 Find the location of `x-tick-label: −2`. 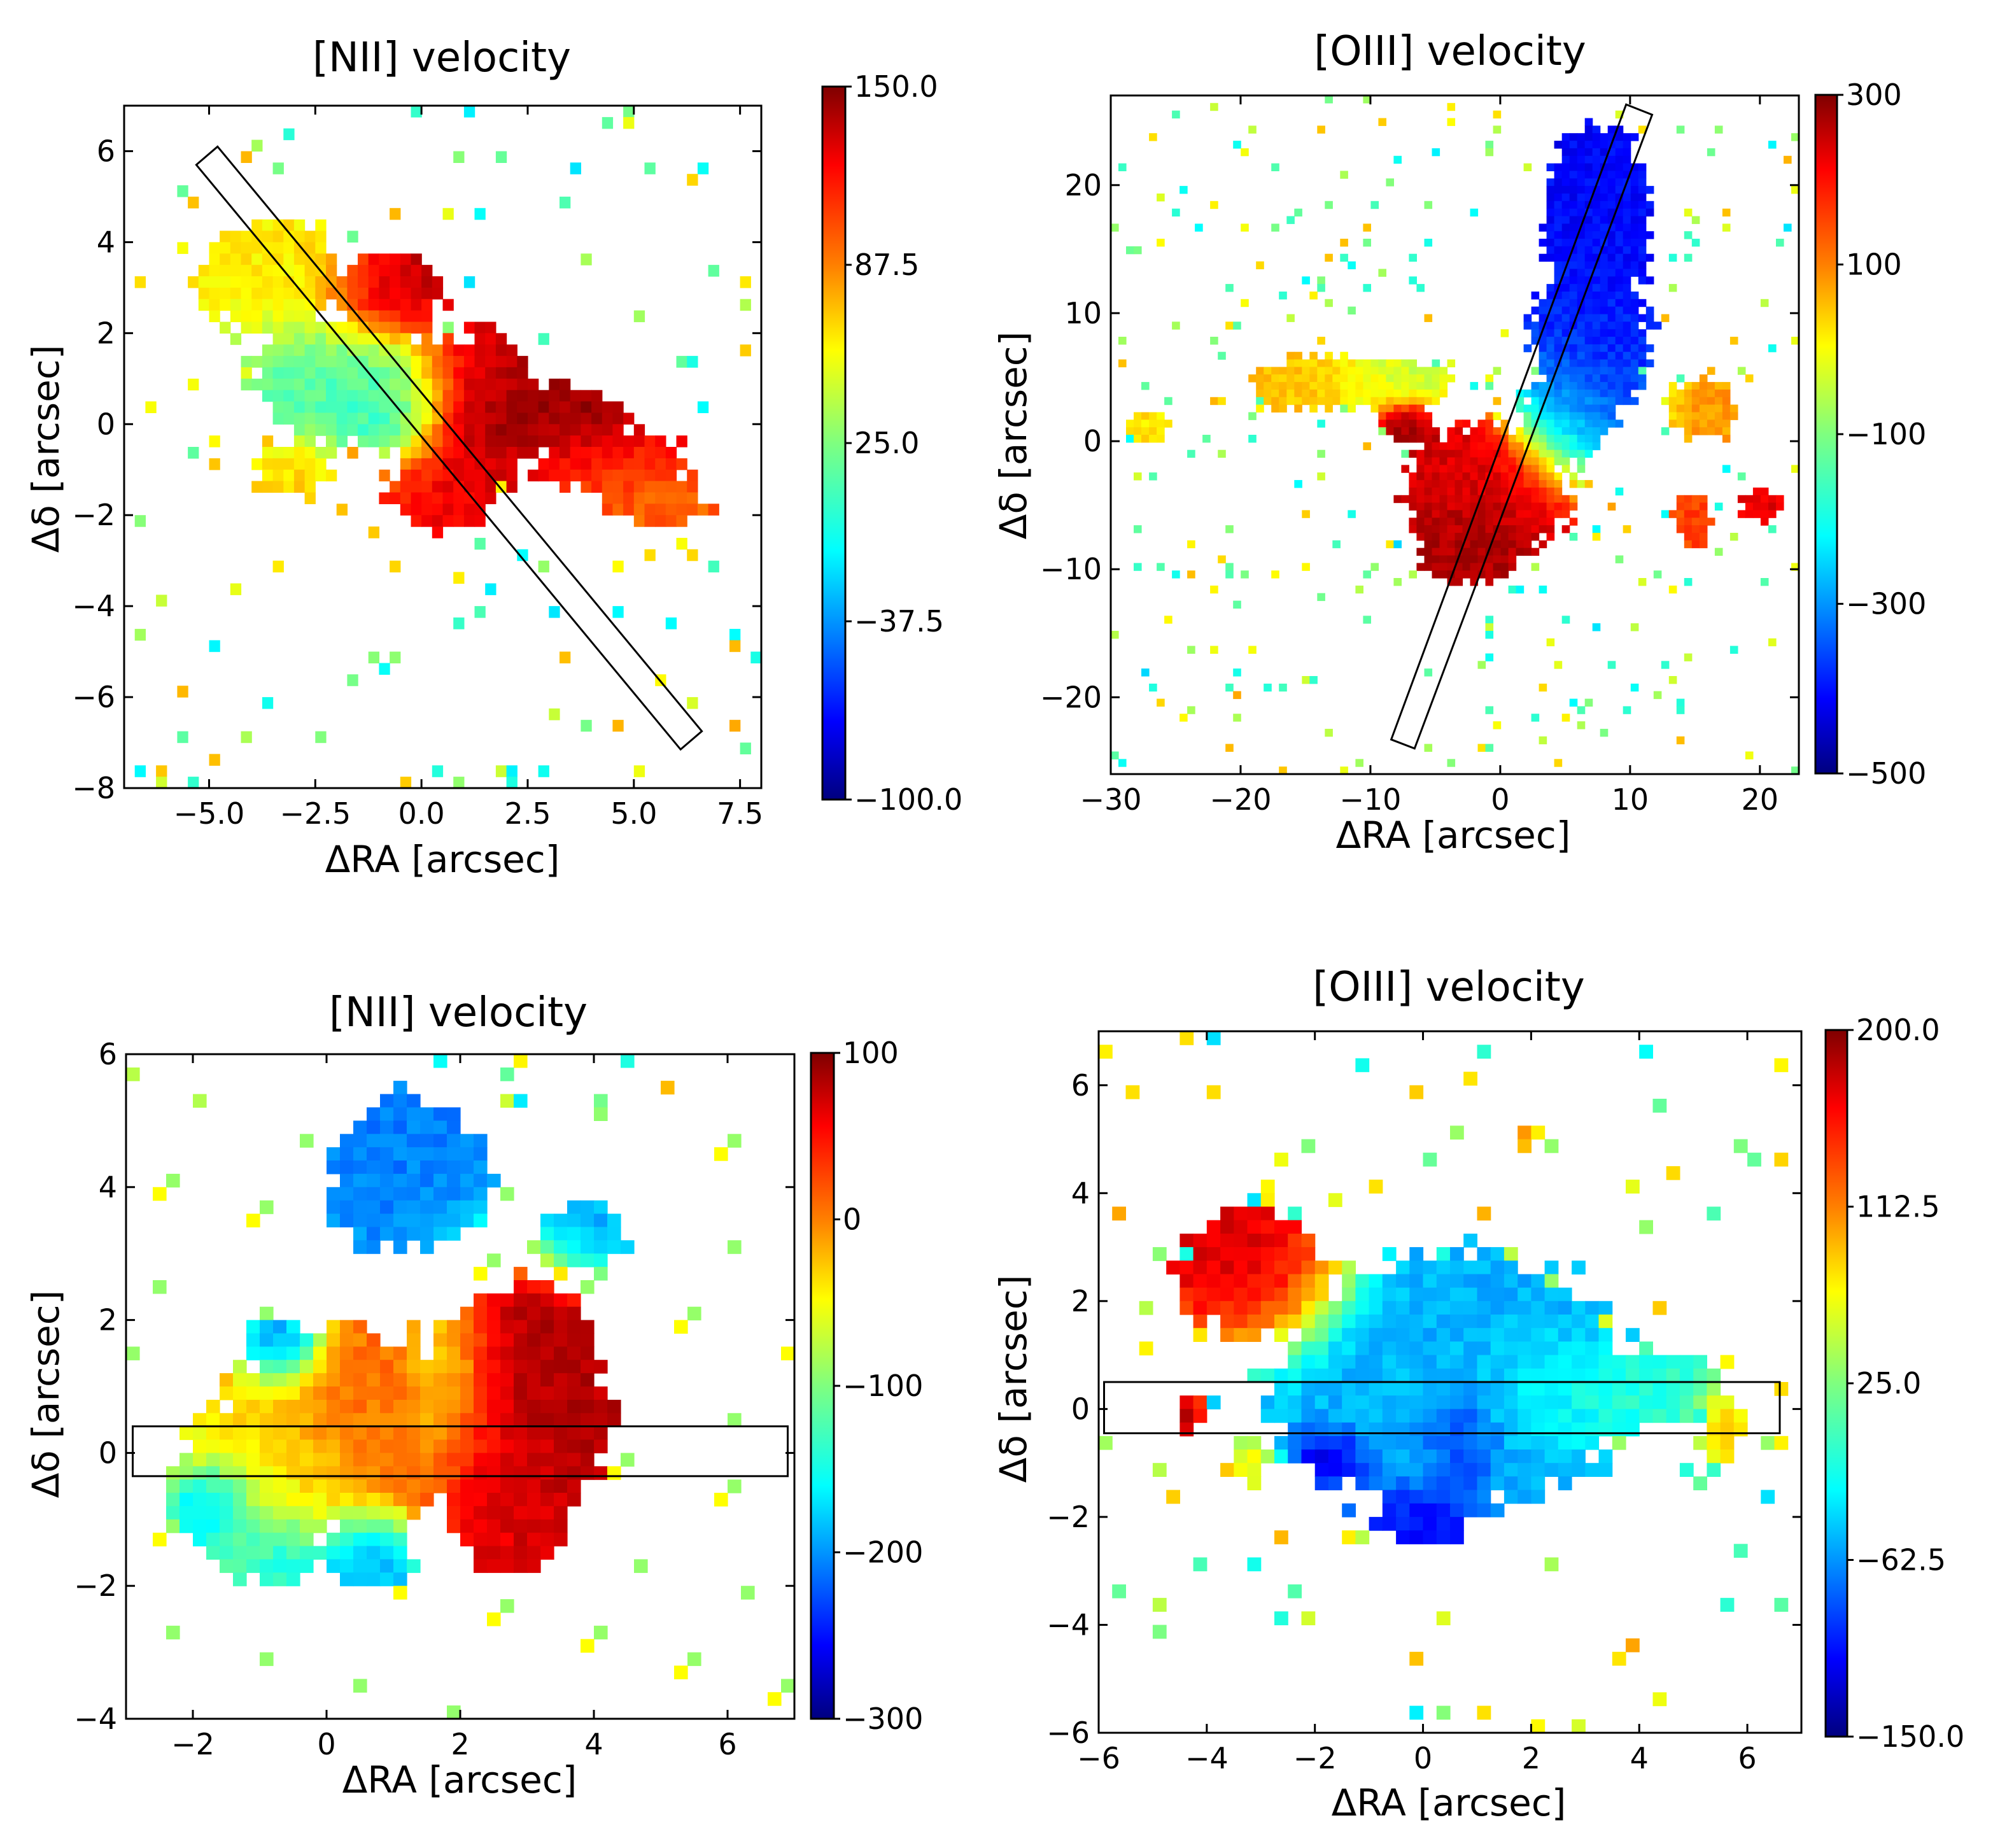

x-tick-label: −2 is located at coordinates (193, 1744).